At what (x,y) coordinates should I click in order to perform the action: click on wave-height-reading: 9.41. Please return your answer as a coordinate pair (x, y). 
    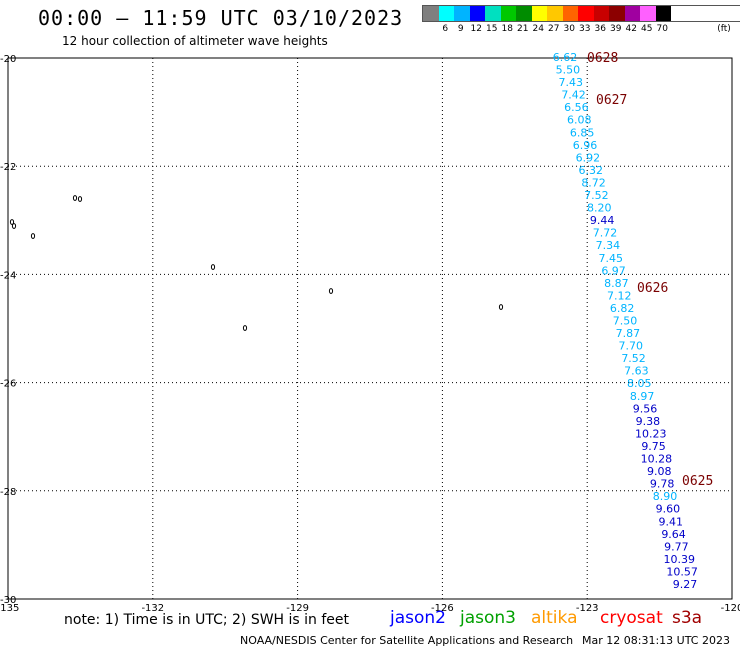
    Looking at the image, I should click on (670, 521).